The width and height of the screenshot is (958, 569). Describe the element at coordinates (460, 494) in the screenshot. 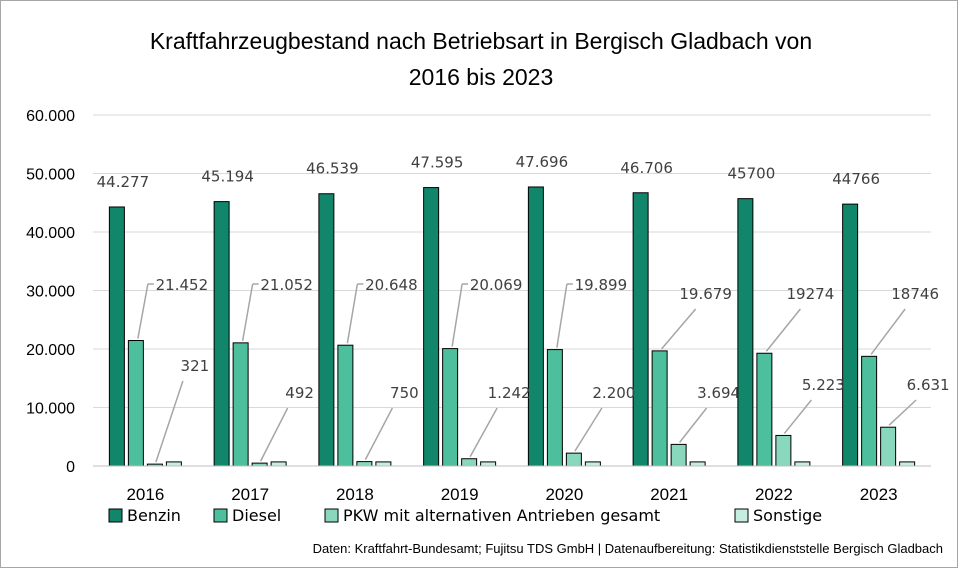

I see `x-tick-label: 2019` at that location.